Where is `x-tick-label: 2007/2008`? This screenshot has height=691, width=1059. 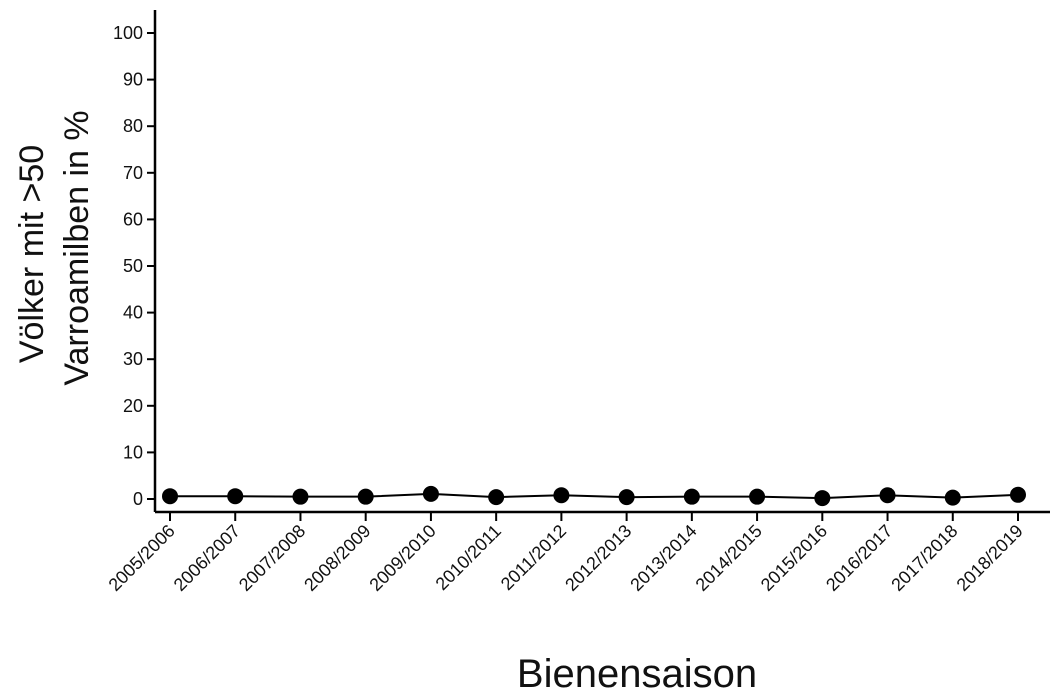
x-tick-label: 2007/2008 is located at coordinates (272, 558).